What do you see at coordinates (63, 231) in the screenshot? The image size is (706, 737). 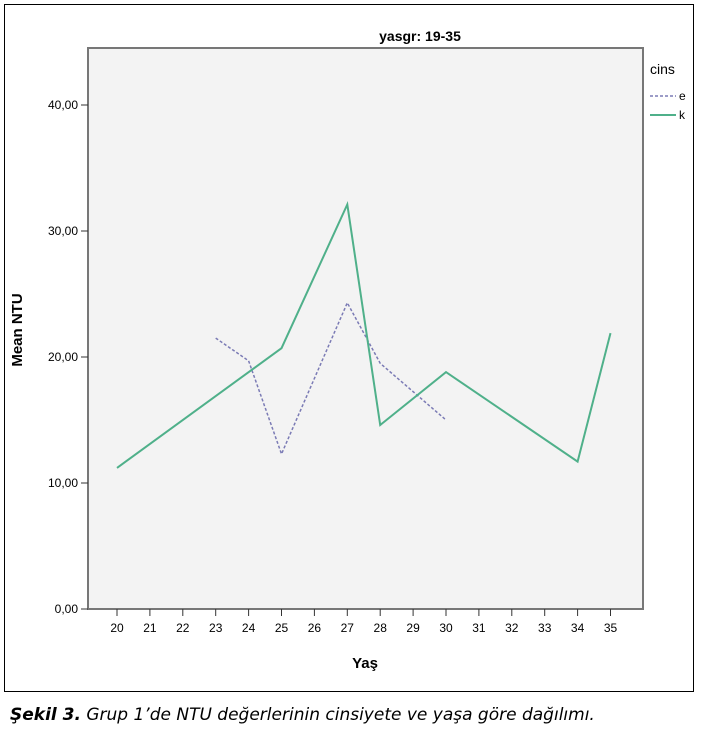 I see `y-tick-label: 30,00` at bounding box center [63, 231].